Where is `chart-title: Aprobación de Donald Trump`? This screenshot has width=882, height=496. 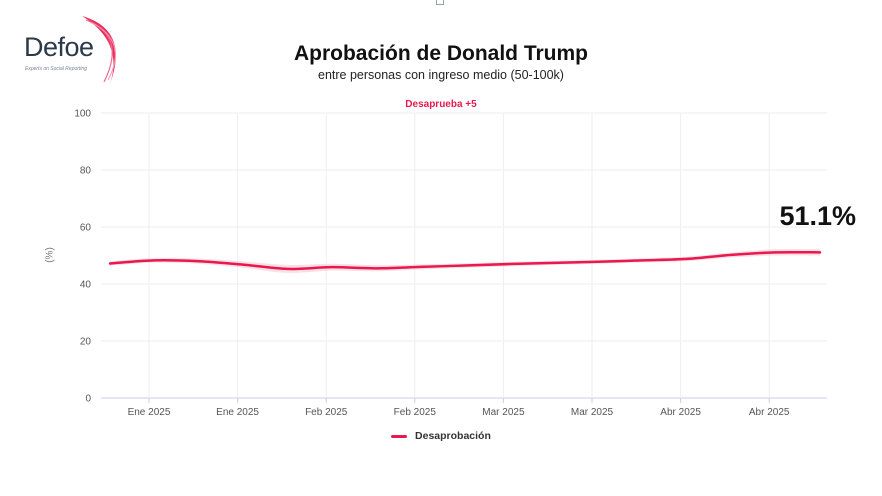 chart-title: Aprobación de Donald Trump is located at coordinates (440, 53).